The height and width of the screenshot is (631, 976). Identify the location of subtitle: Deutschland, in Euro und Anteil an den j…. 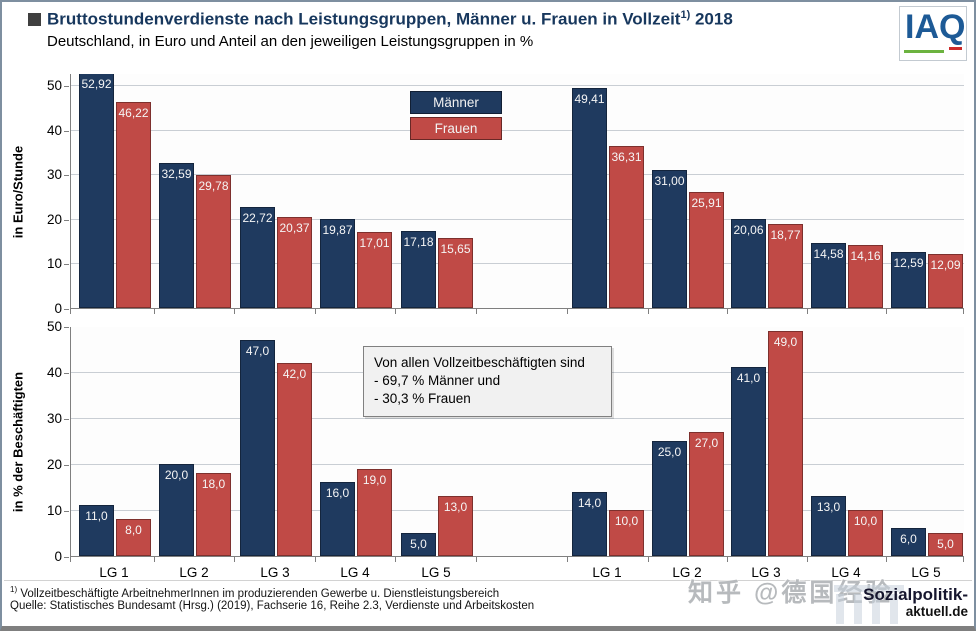
(290, 41).